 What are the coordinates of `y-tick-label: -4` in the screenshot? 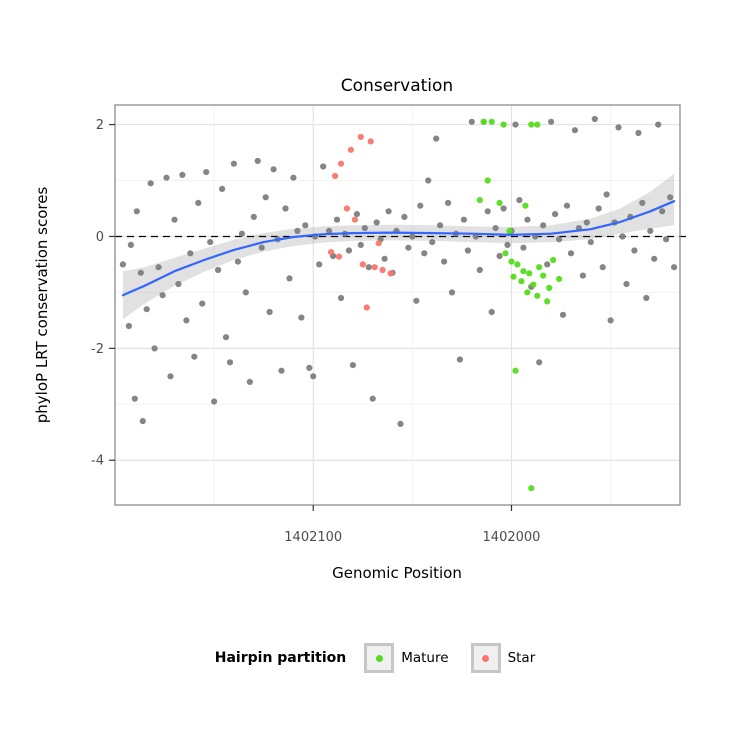 It's located at (97, 461).